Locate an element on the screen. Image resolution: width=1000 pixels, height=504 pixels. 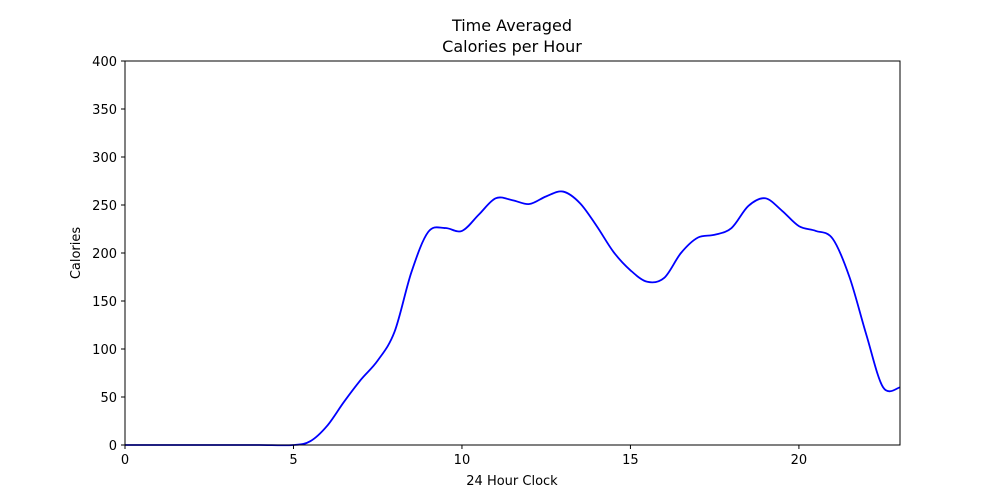
y-tick-label: 400 is located at coordinates (104, 62).